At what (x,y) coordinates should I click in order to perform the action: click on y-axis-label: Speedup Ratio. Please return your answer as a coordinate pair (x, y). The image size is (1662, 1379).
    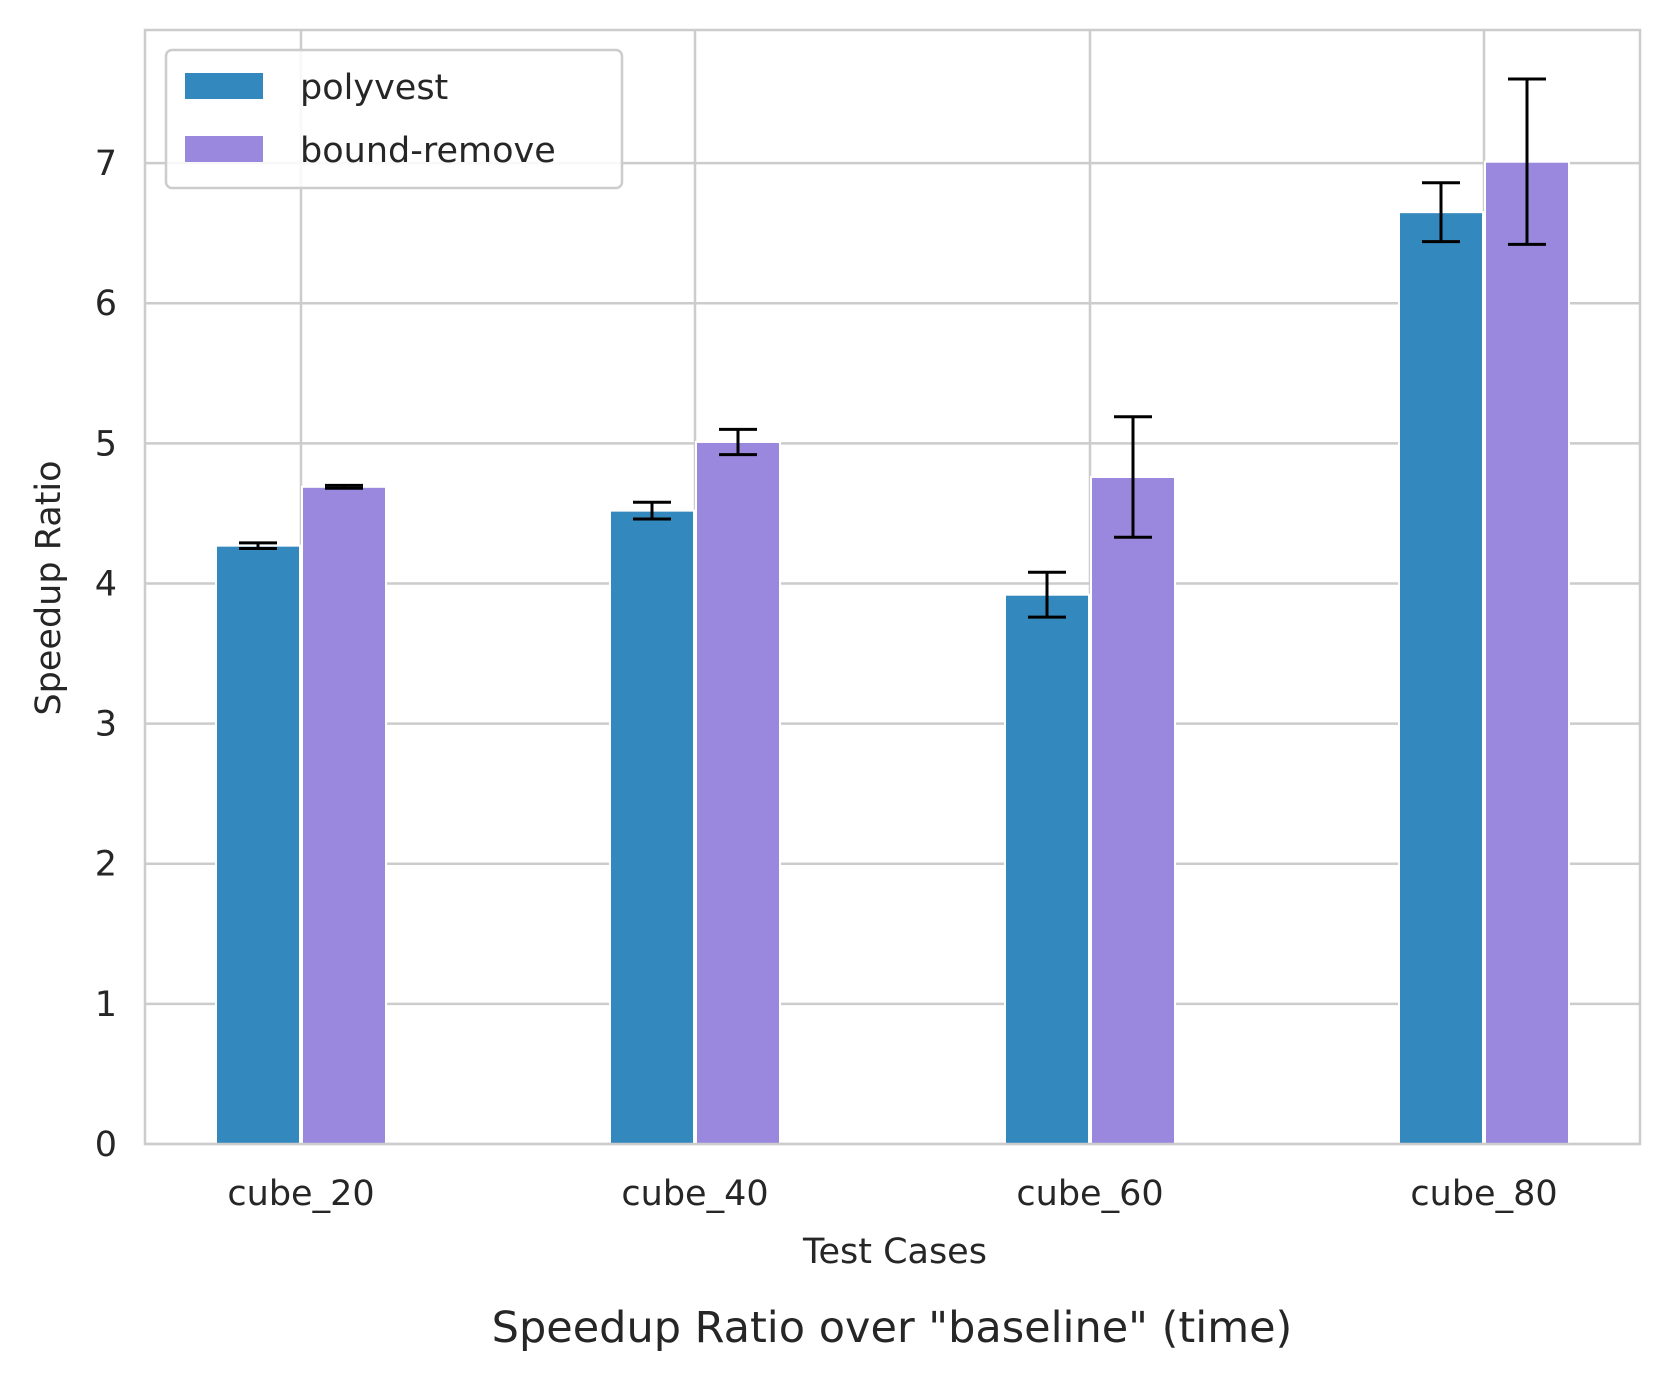
    Looking at the image, I should click on (49, 587).